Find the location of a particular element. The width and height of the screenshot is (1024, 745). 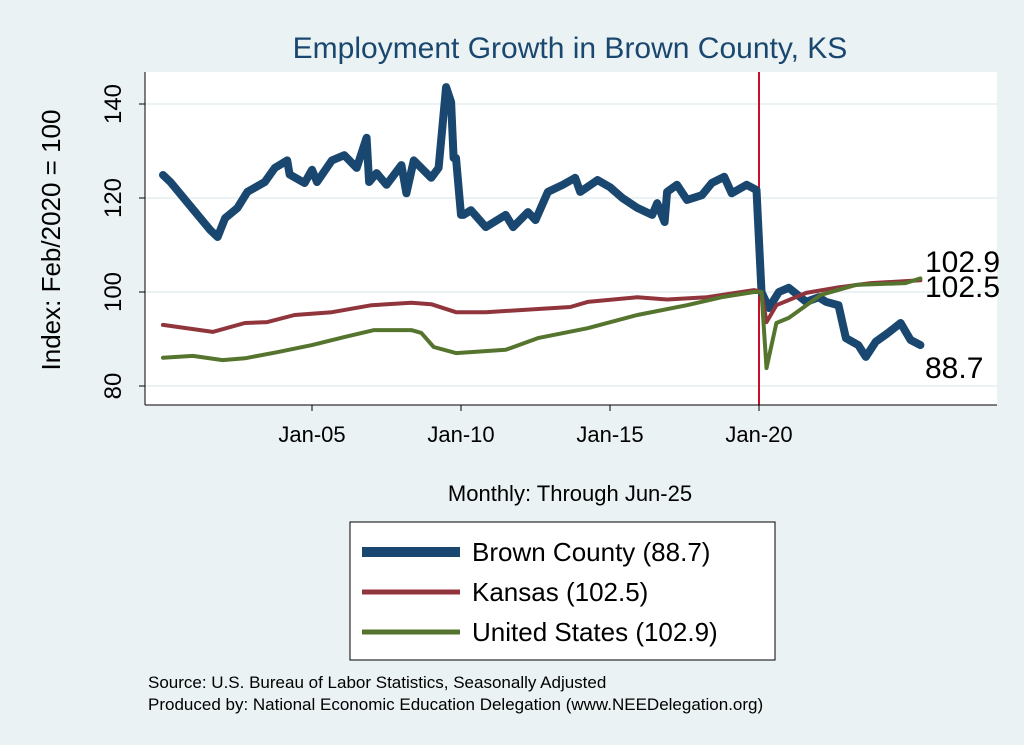

legend-label-1: Kansas (102.5) is located at coordinates (560, 592).